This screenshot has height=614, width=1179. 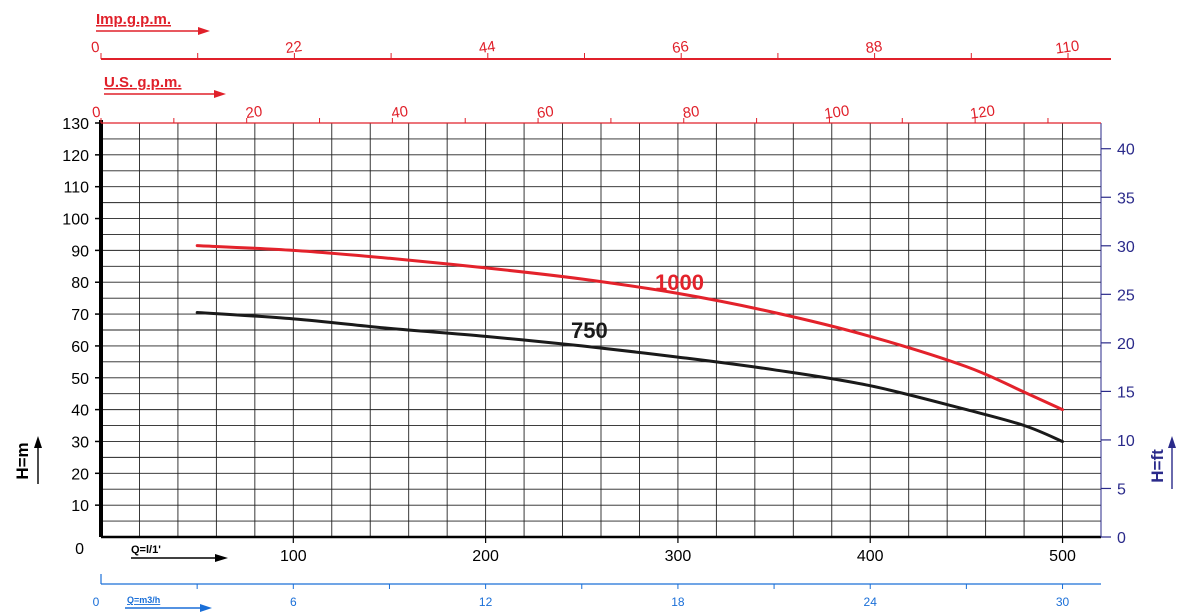 What do you see at coordinates (399, 112) in the screenshot?
I see `x-axis-usgpm-tick-label: 40` at bounding box center [399, 112].